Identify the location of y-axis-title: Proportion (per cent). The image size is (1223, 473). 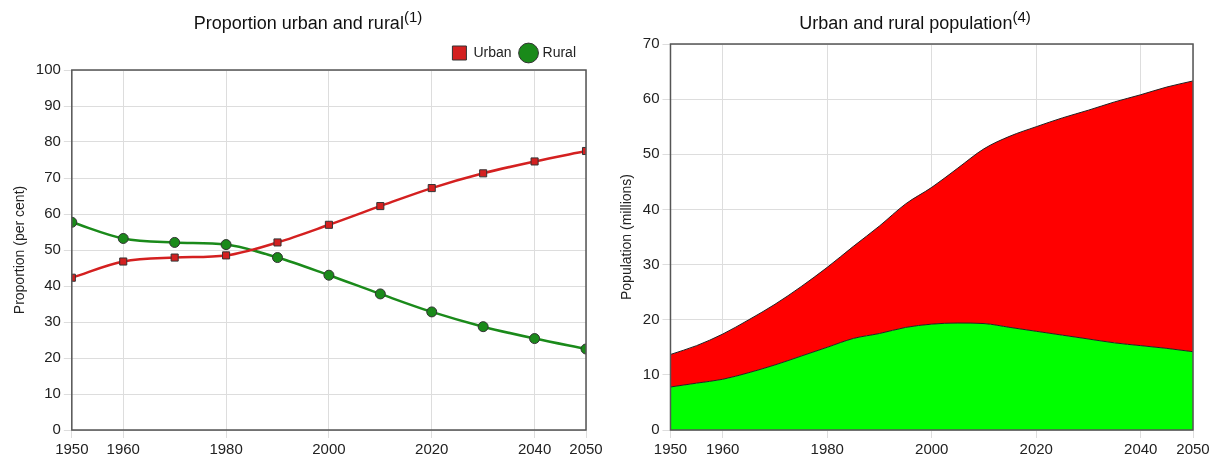
(19, 250).